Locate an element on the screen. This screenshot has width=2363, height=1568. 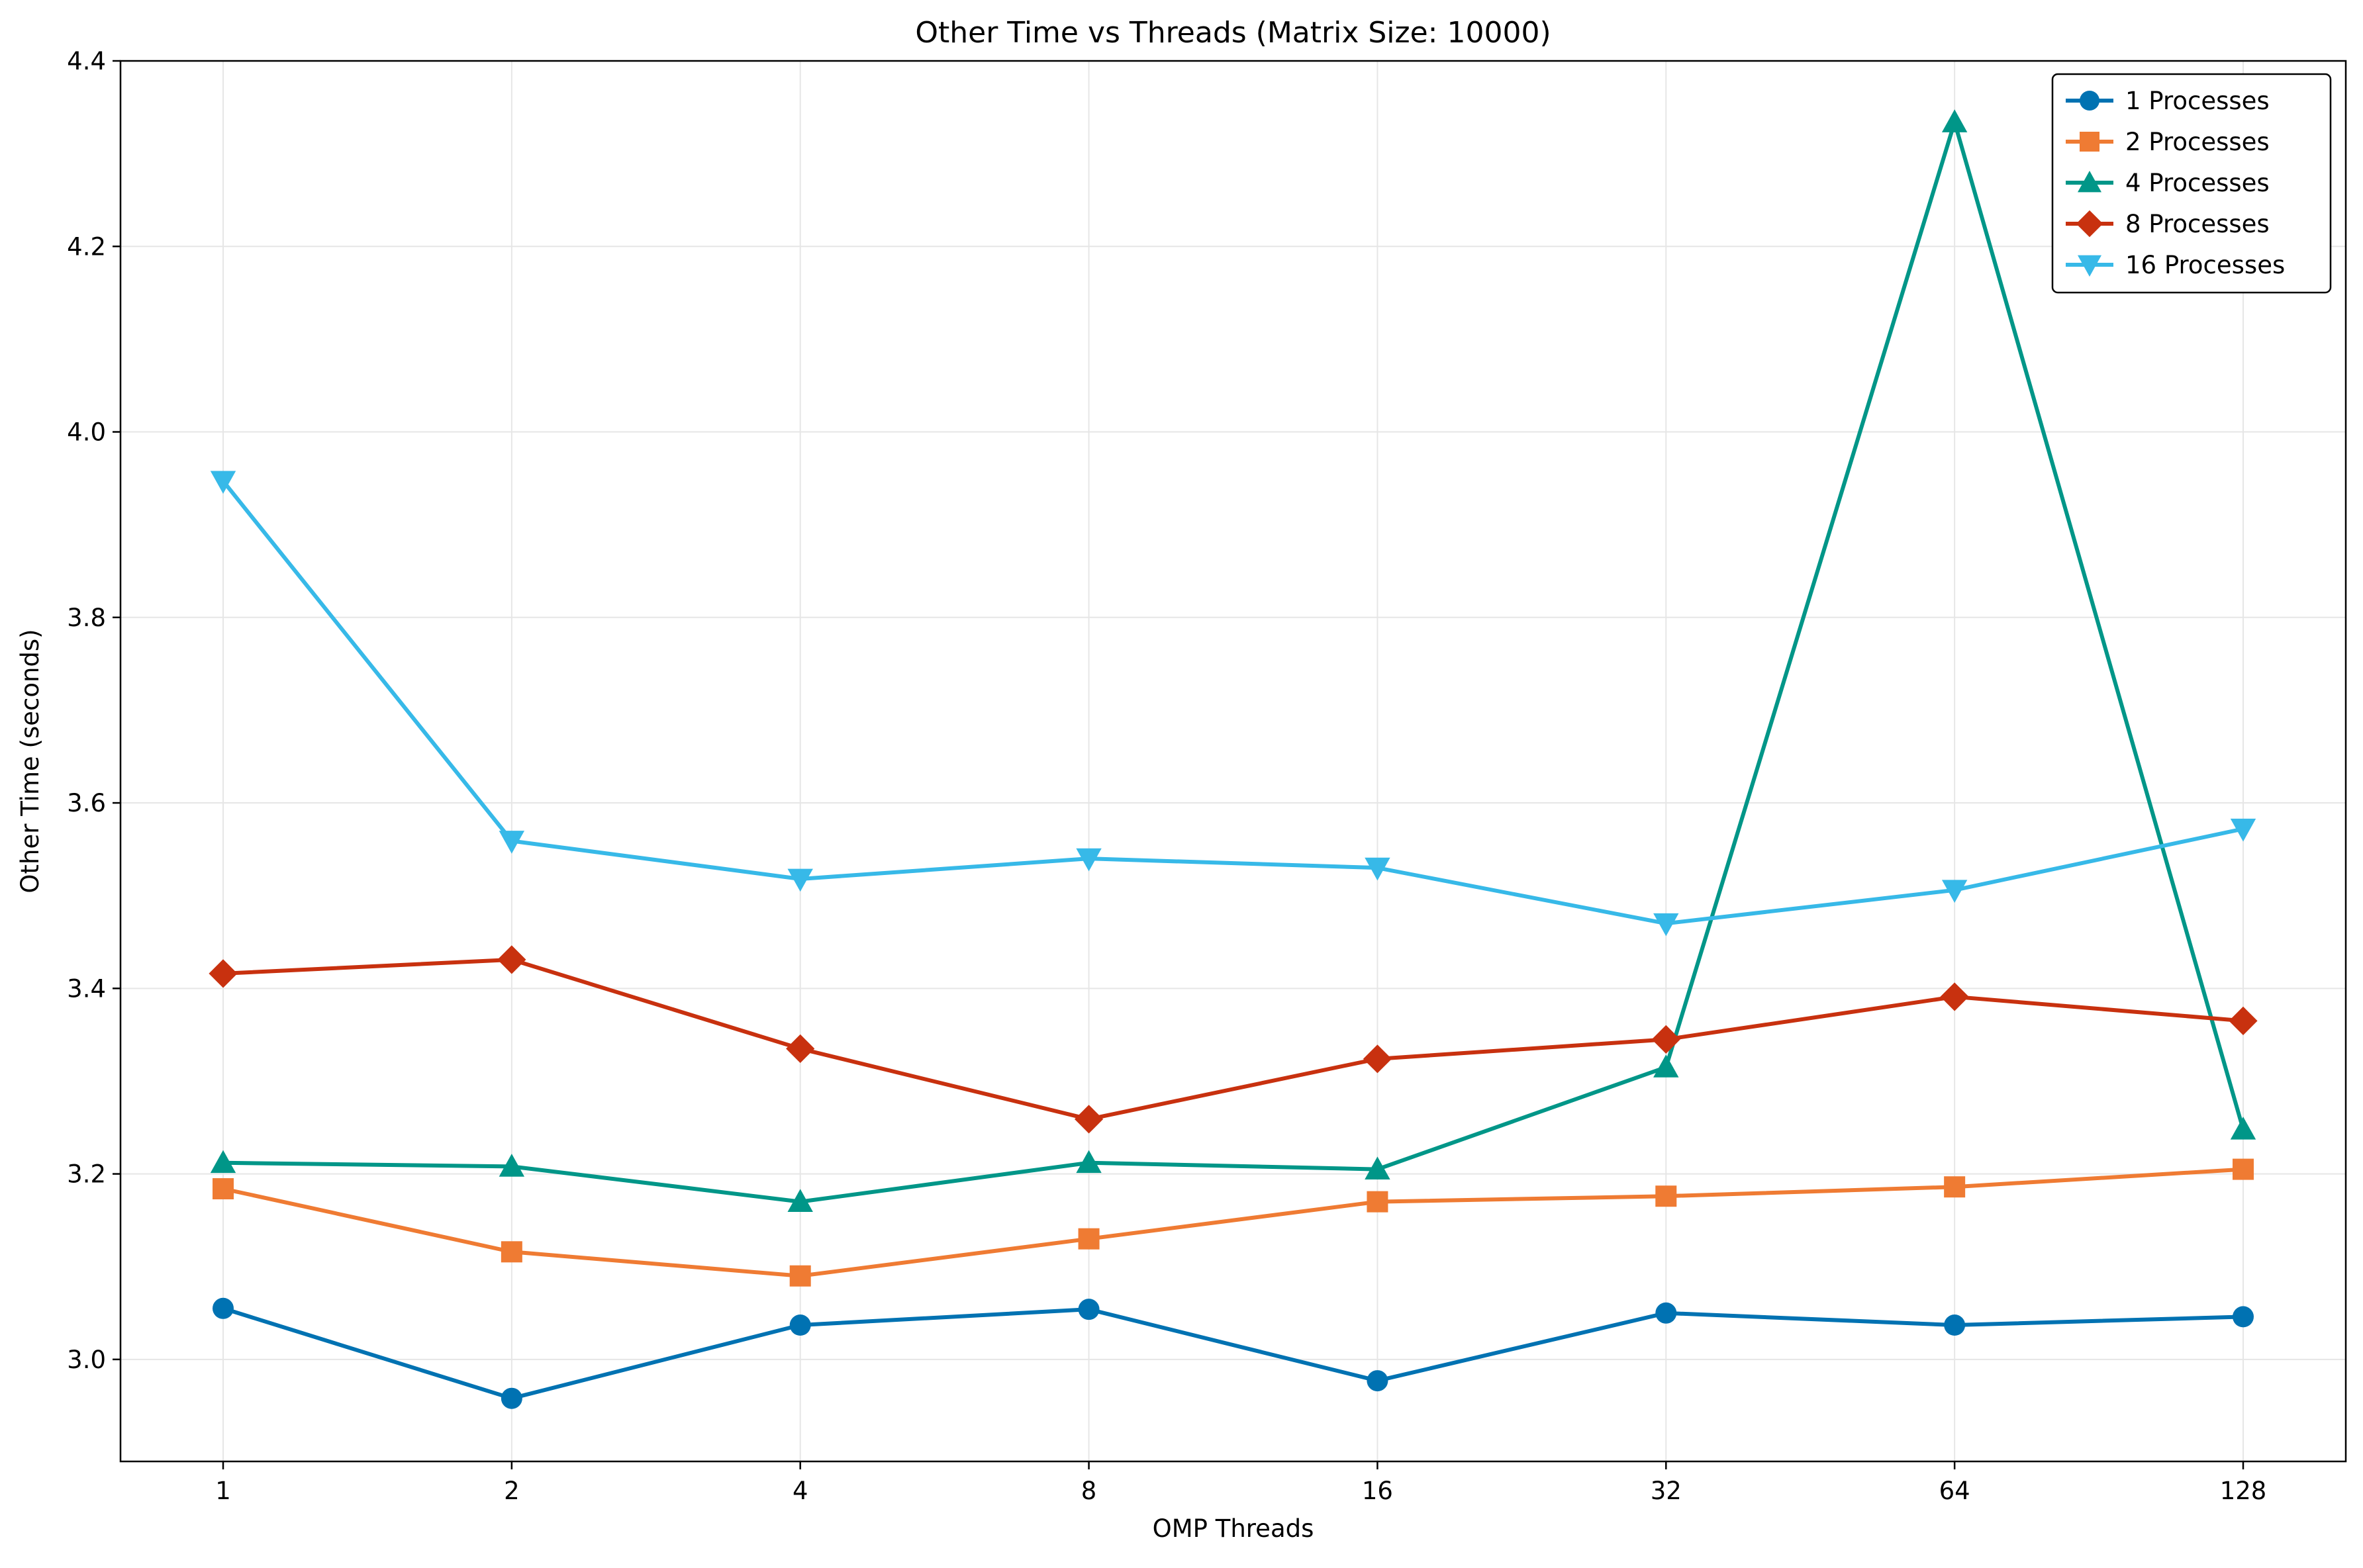
legend-item: 16 Processes is located at coordinates (2175, 265).